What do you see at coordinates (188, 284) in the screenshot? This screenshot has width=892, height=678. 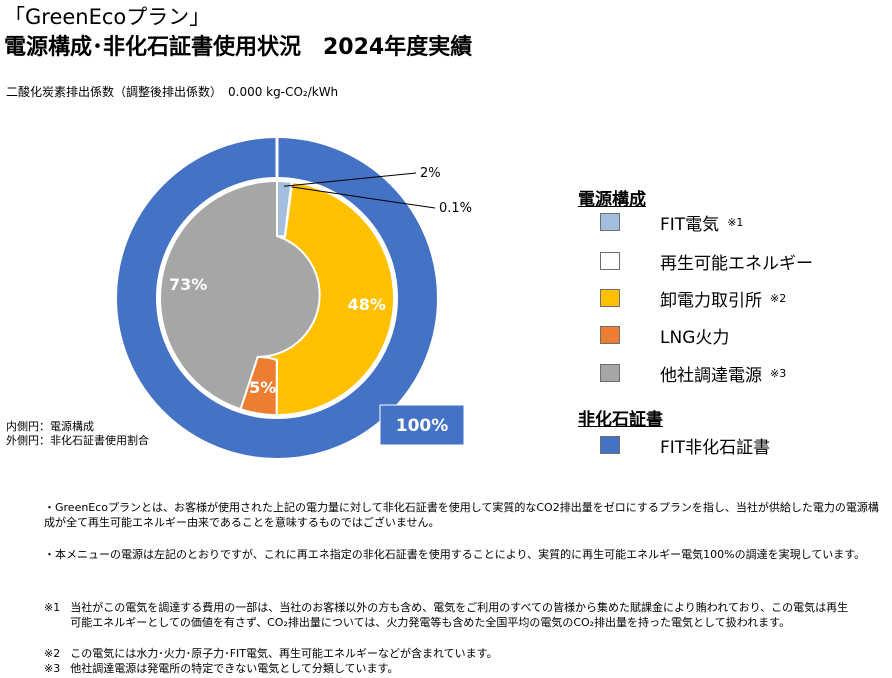 I see `inner-ring-value-label: 73%` at bounding box center [188, 284].